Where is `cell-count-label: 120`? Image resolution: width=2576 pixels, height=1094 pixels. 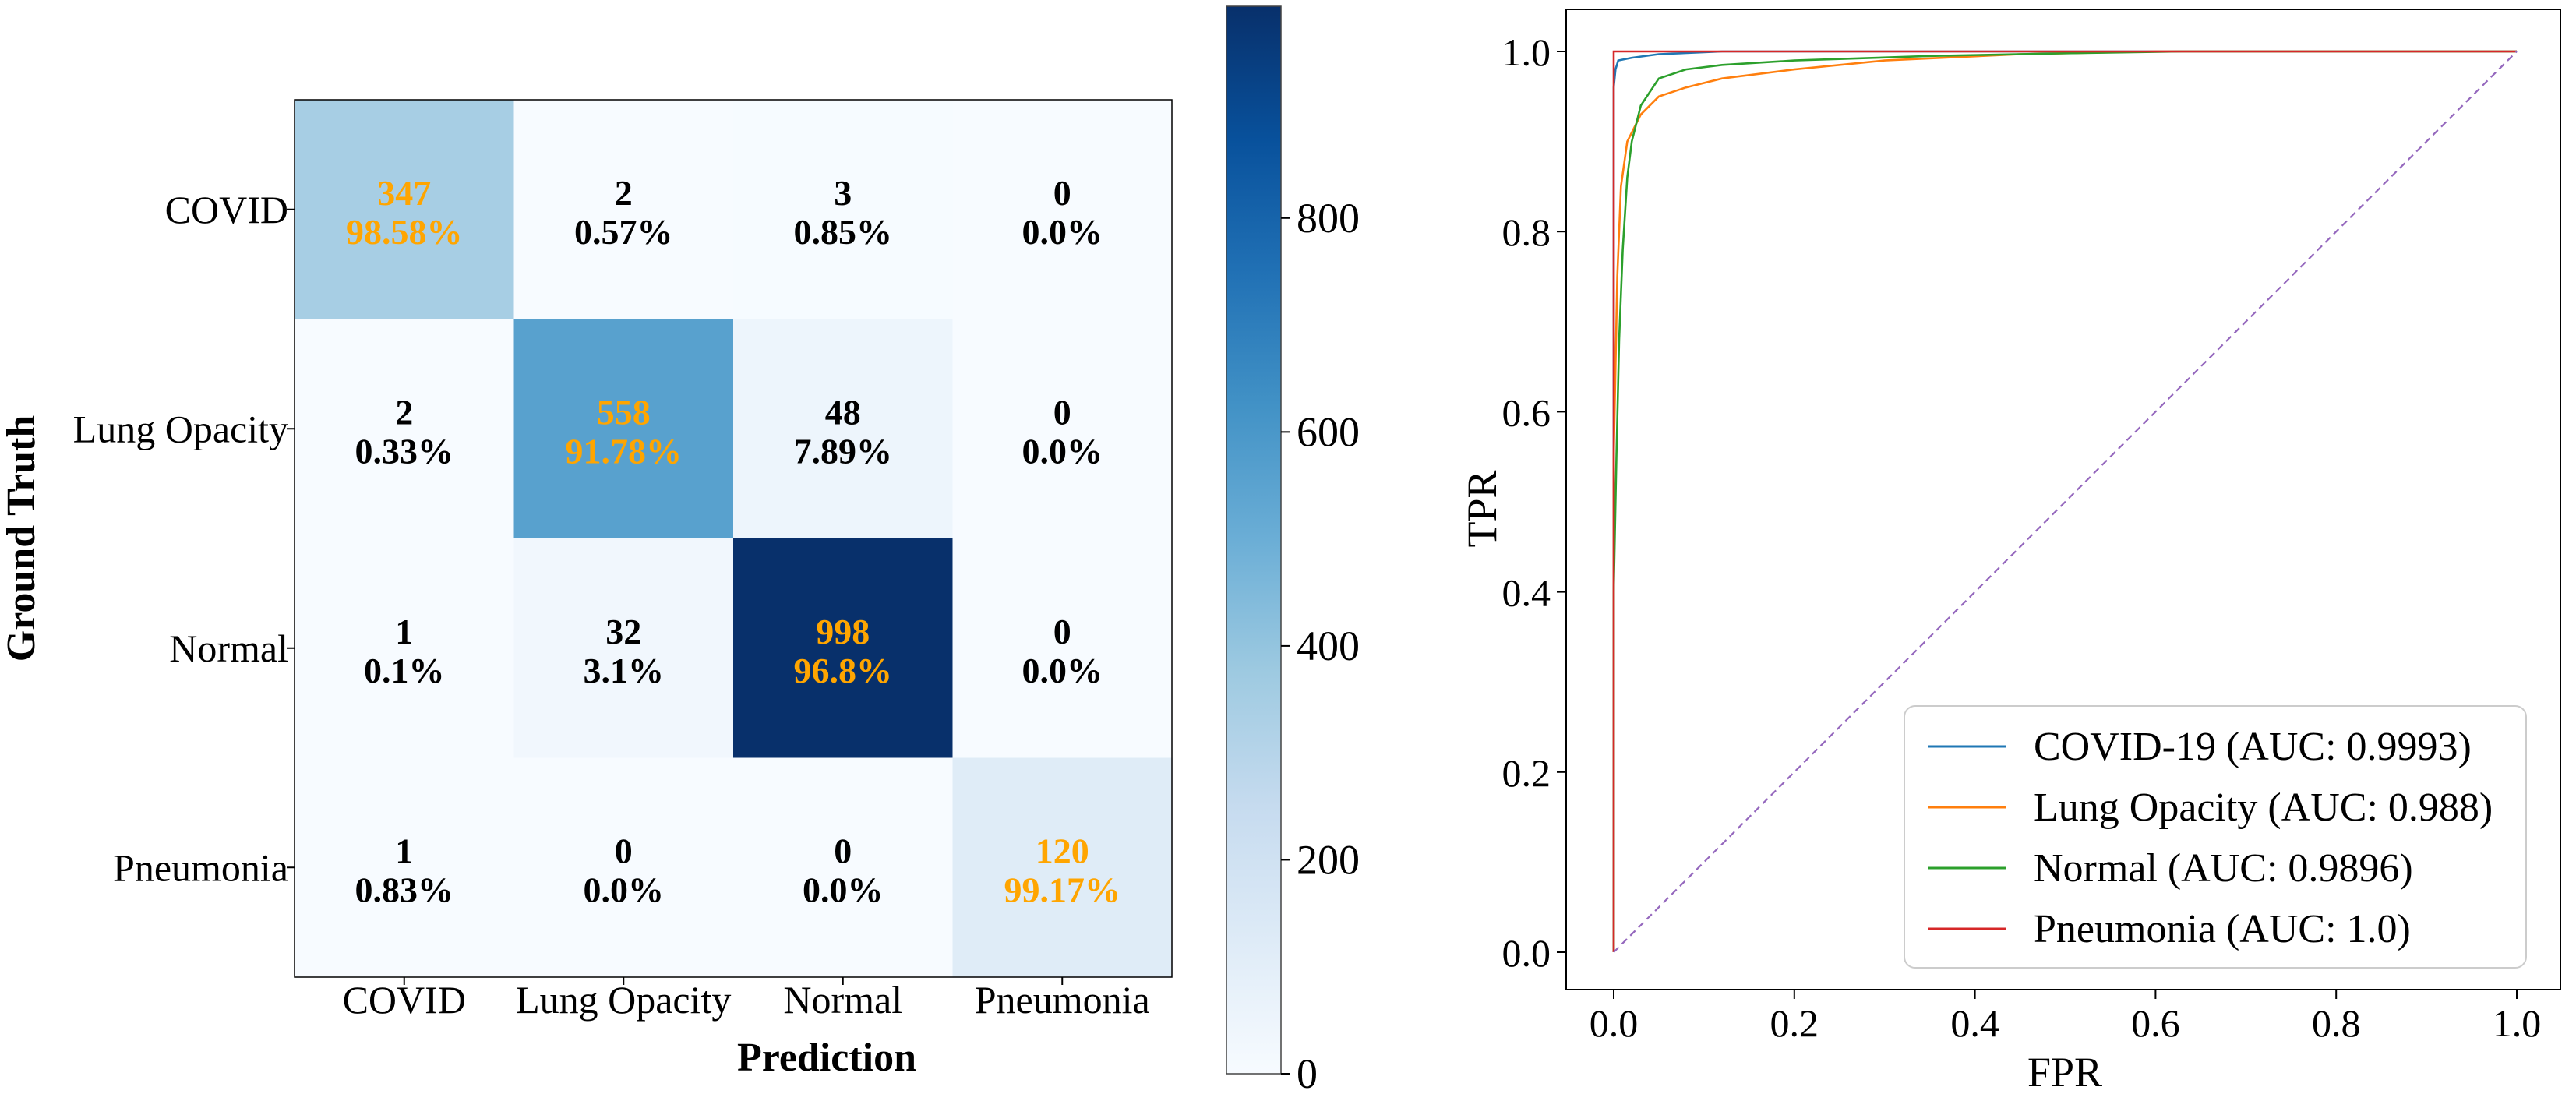 cell-count-label: 120 is located at coordinates (1062, 851).